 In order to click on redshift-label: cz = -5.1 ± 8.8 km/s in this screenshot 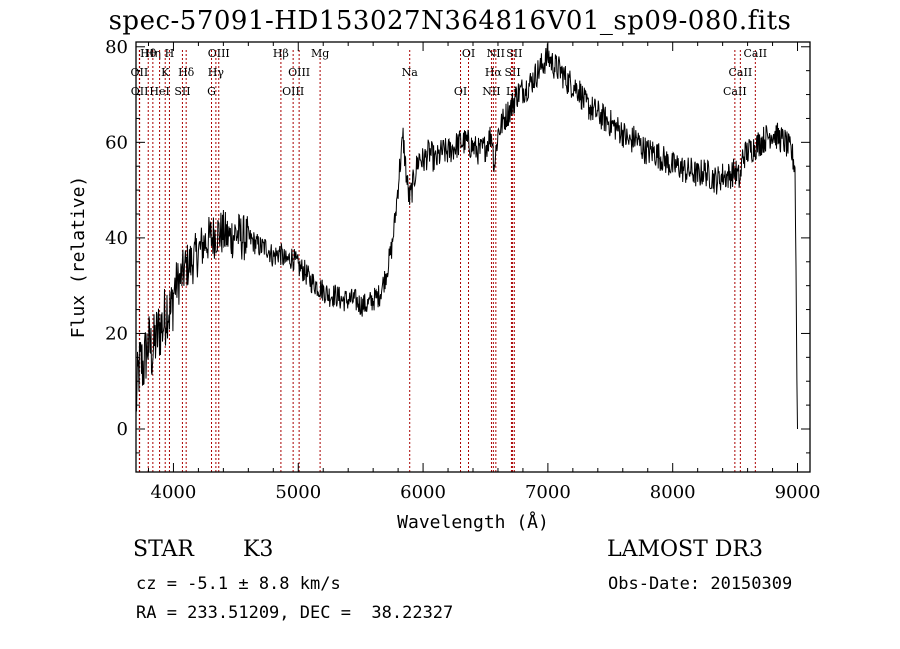, I will do `click(238, 584)`.